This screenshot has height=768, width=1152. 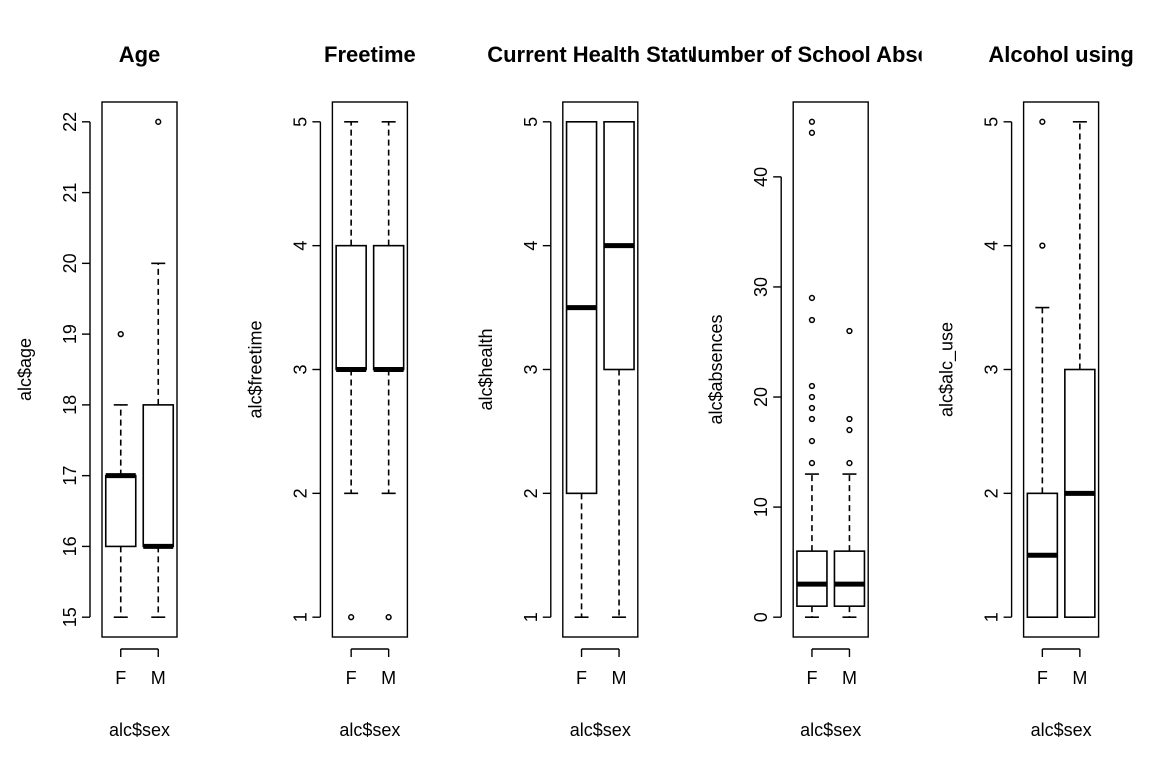 What do you see at coordinates (947, 369) in the screenshot?
I see `y-axis-label: alc$alc_use` at bounding box center [947, 369].